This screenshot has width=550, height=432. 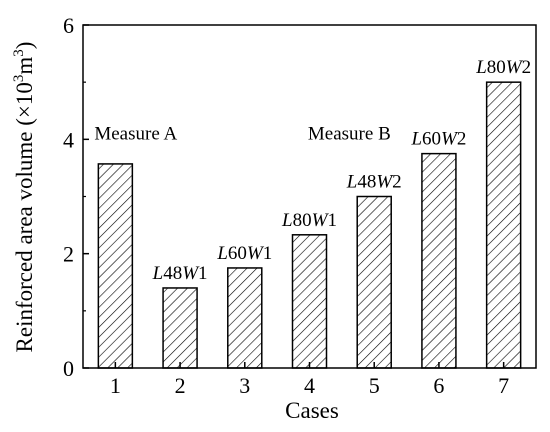 I want to click on y-tick-label-6: 6, so click(x=68, y=25).